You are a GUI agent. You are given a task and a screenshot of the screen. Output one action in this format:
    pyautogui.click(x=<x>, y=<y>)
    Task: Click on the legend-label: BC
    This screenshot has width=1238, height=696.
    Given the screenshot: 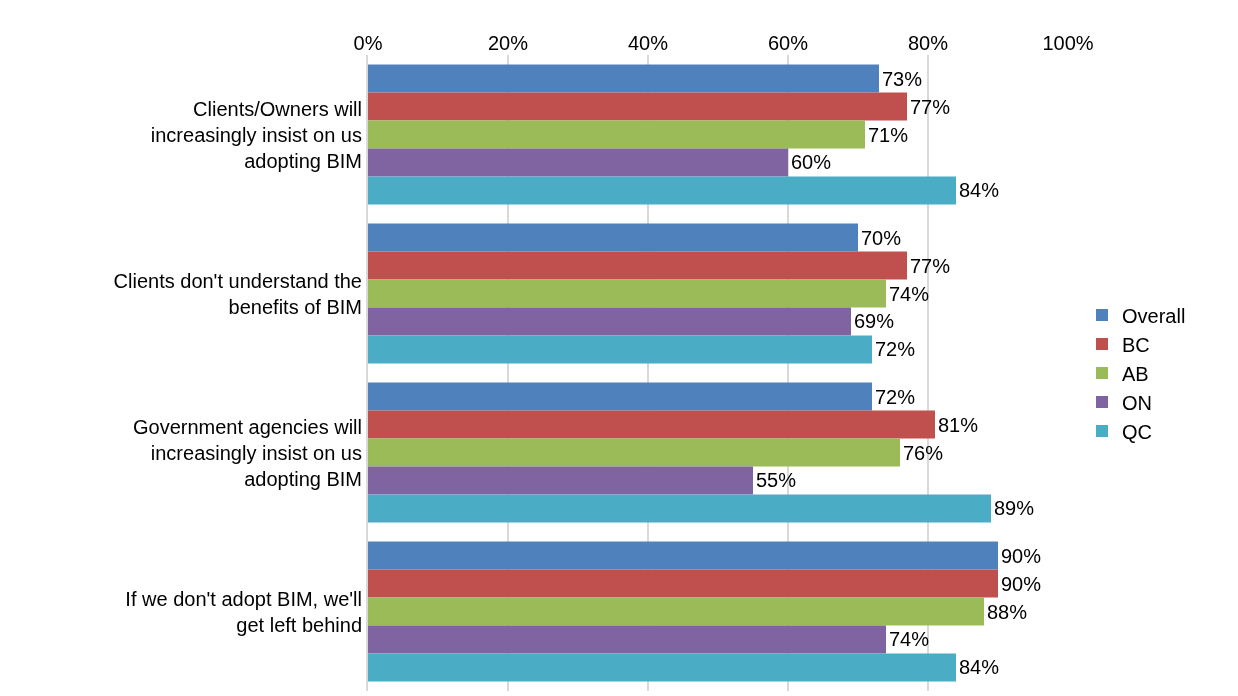 What is the action you would take?
    pyautogui.click(x=1136, y=344)
    